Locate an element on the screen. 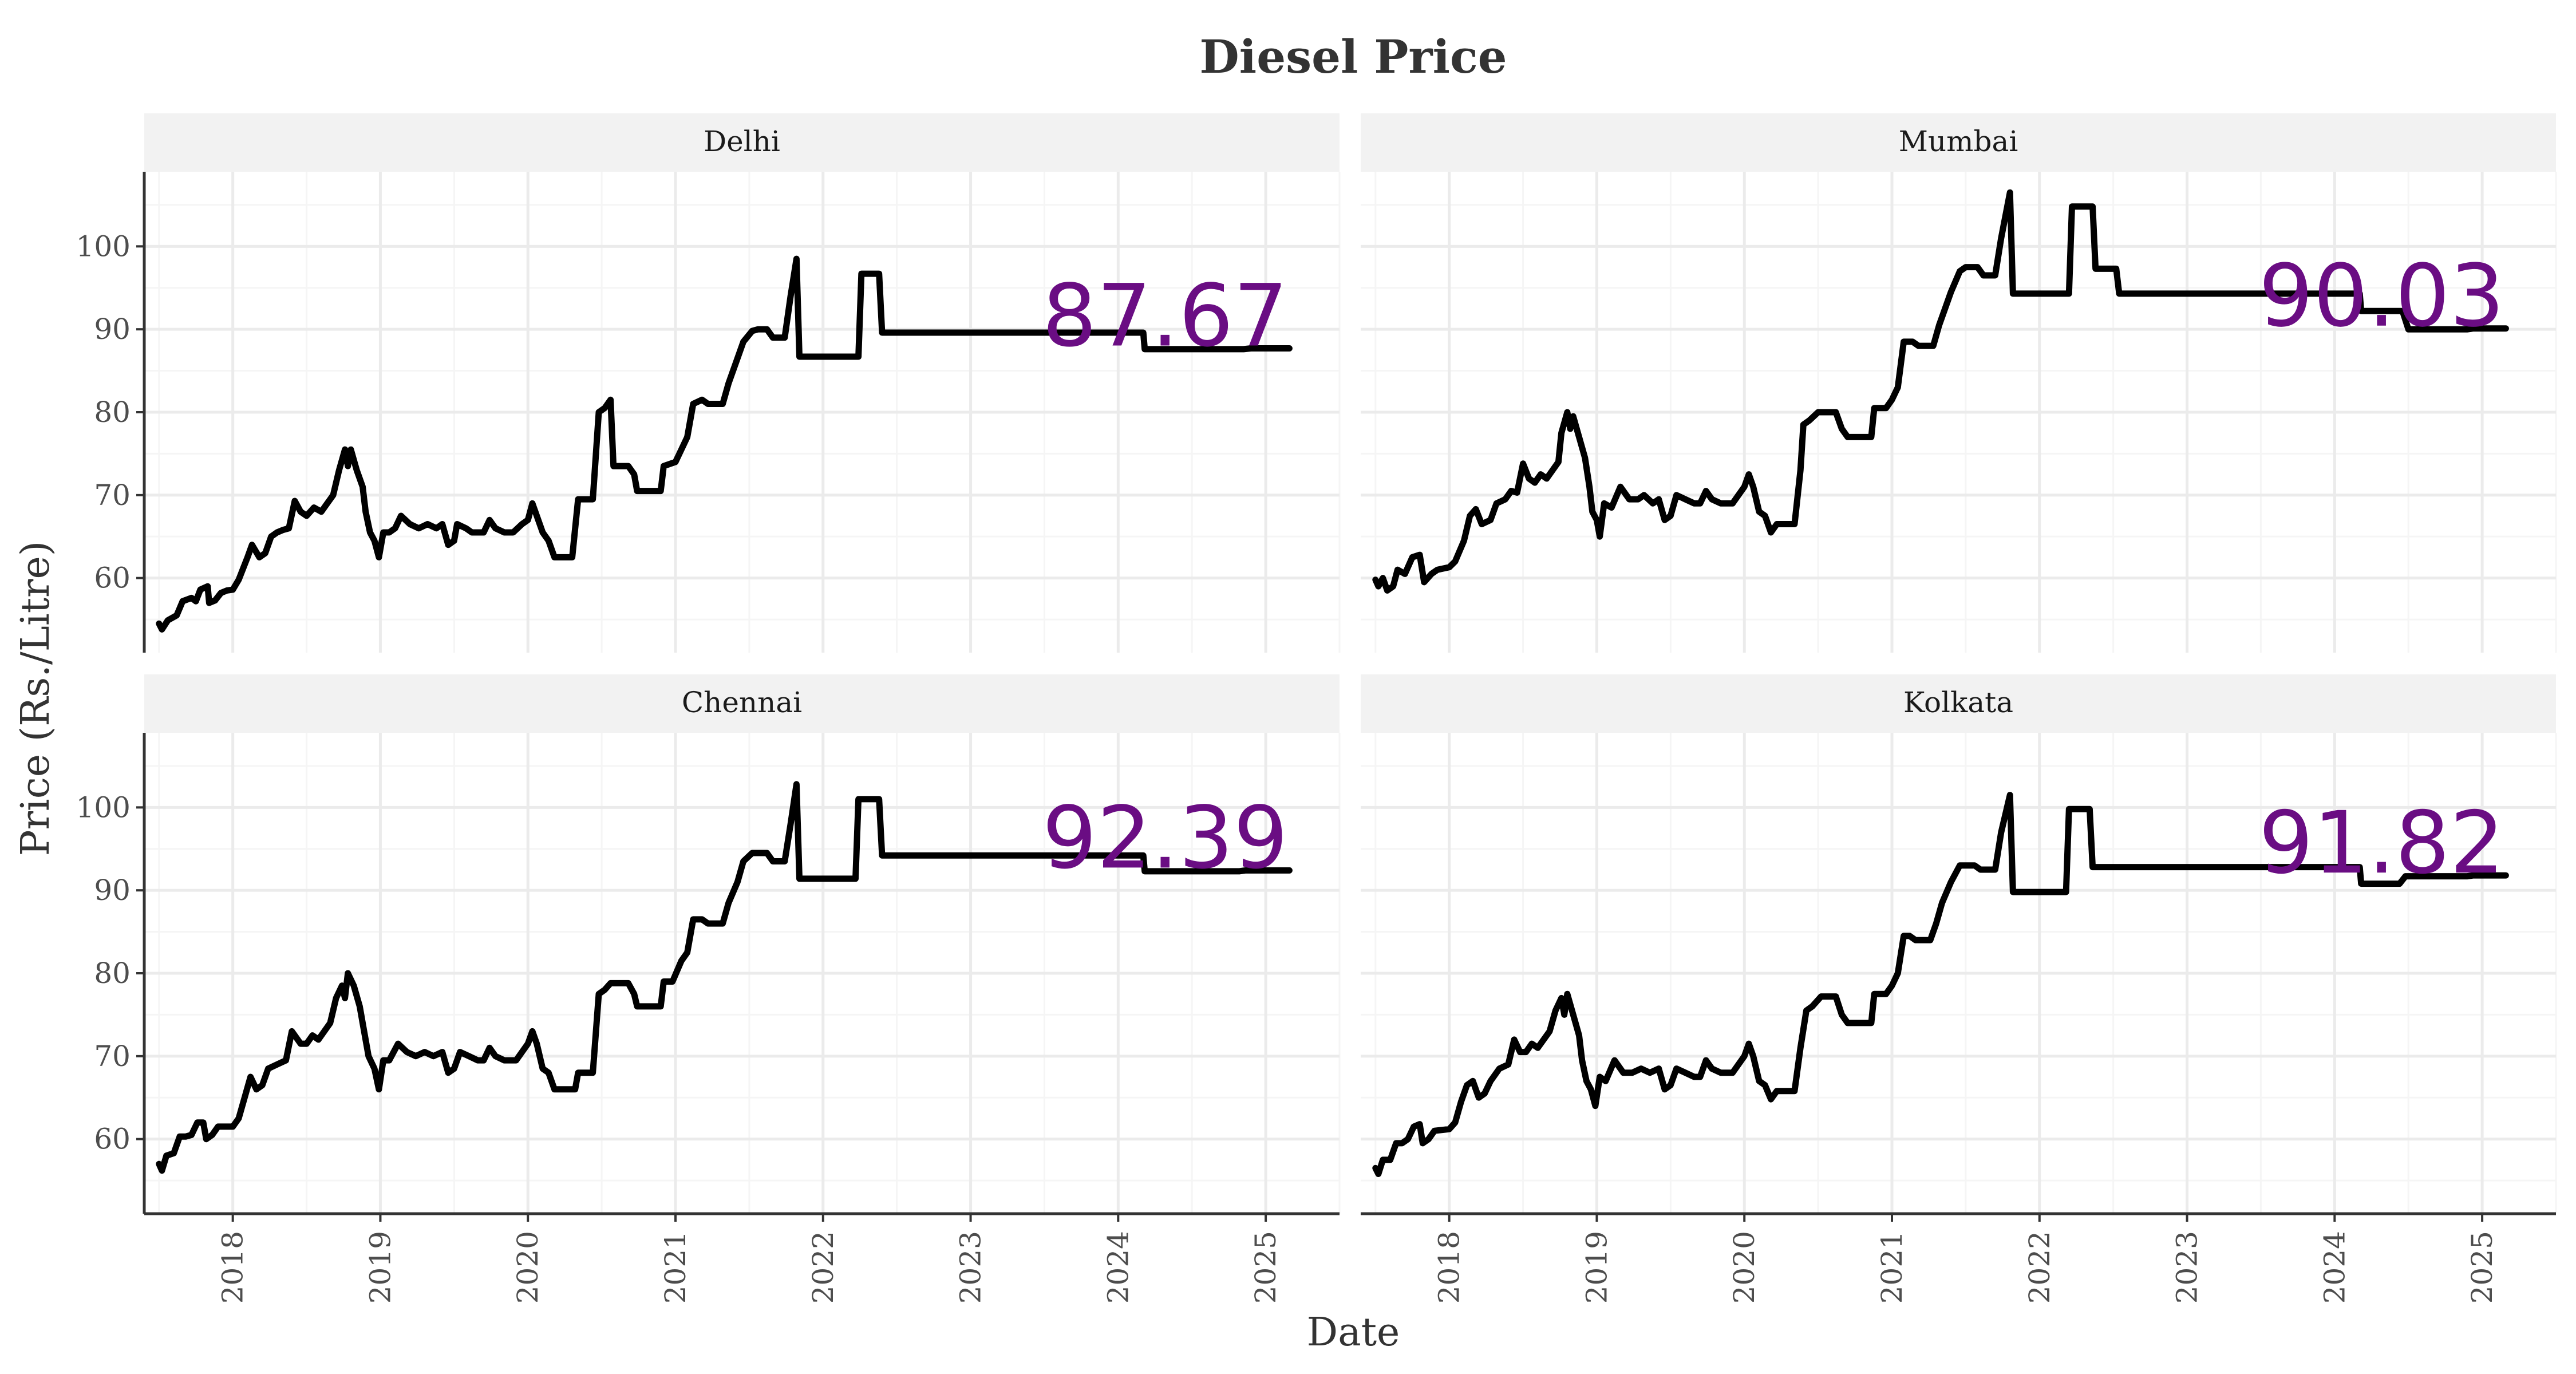 The width and height of the screenshot is (2576, 1374). latest-price-annotation: 91.82 is located at coordinates (2381, 843).